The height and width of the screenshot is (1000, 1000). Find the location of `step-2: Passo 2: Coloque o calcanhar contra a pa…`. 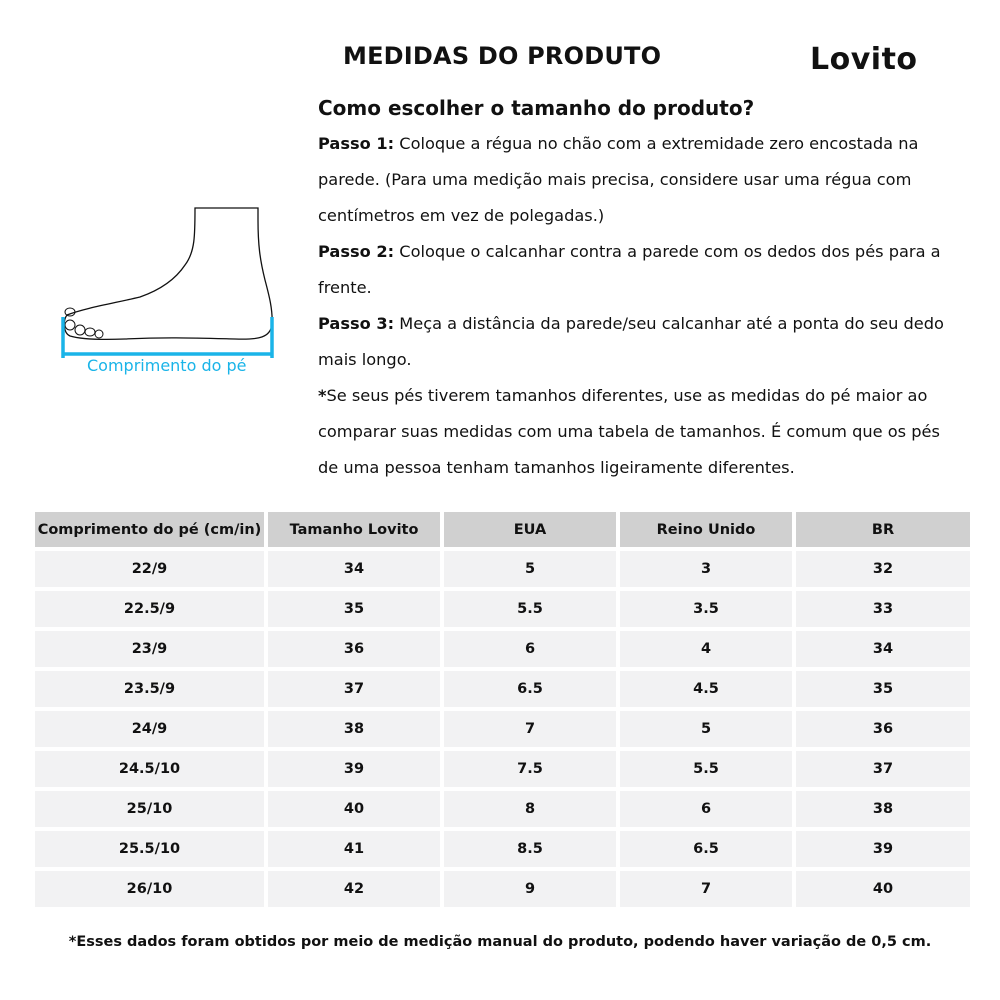

step-2: Passo 2: Coloque o calcanhar contra a pa… is located at coordinates (629, 269).